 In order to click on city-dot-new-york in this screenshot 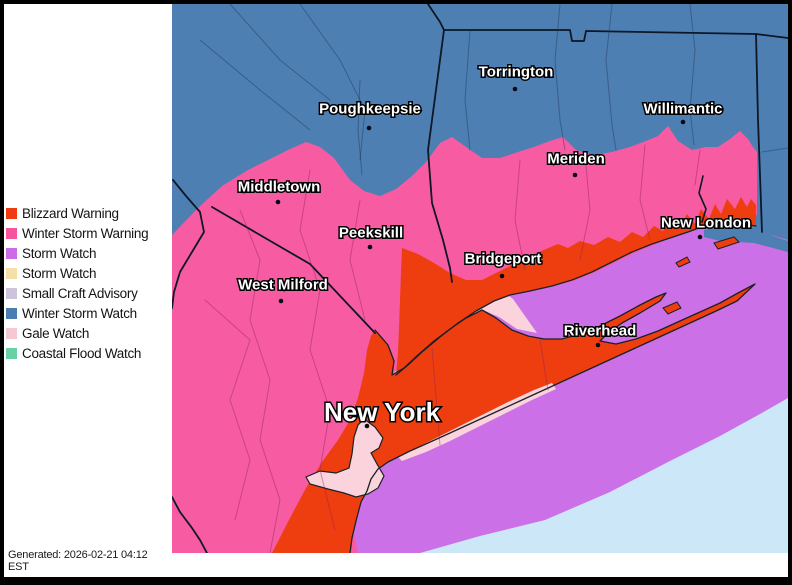, I will do `click(367, 426)`.